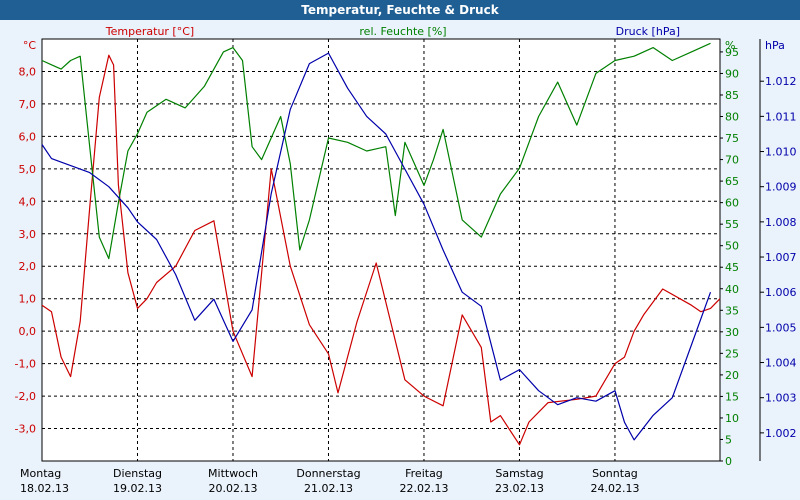 Image resolution: width=800 pixels, height=500 pixels. I want to click on temperature-tick-label: 0,0, so click(28, 331).